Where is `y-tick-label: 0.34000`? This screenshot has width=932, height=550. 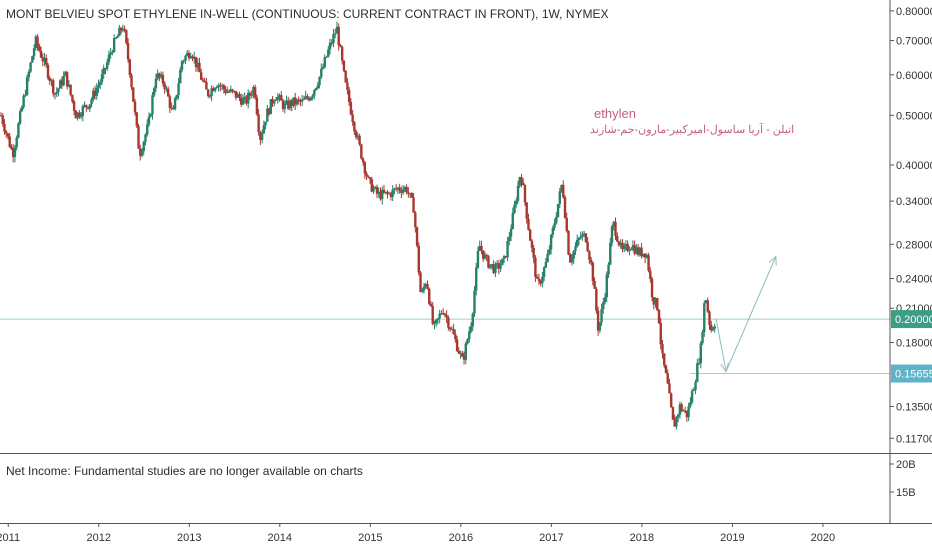
y-tick-label: 0.34000 is located at coordinates (914, 202).